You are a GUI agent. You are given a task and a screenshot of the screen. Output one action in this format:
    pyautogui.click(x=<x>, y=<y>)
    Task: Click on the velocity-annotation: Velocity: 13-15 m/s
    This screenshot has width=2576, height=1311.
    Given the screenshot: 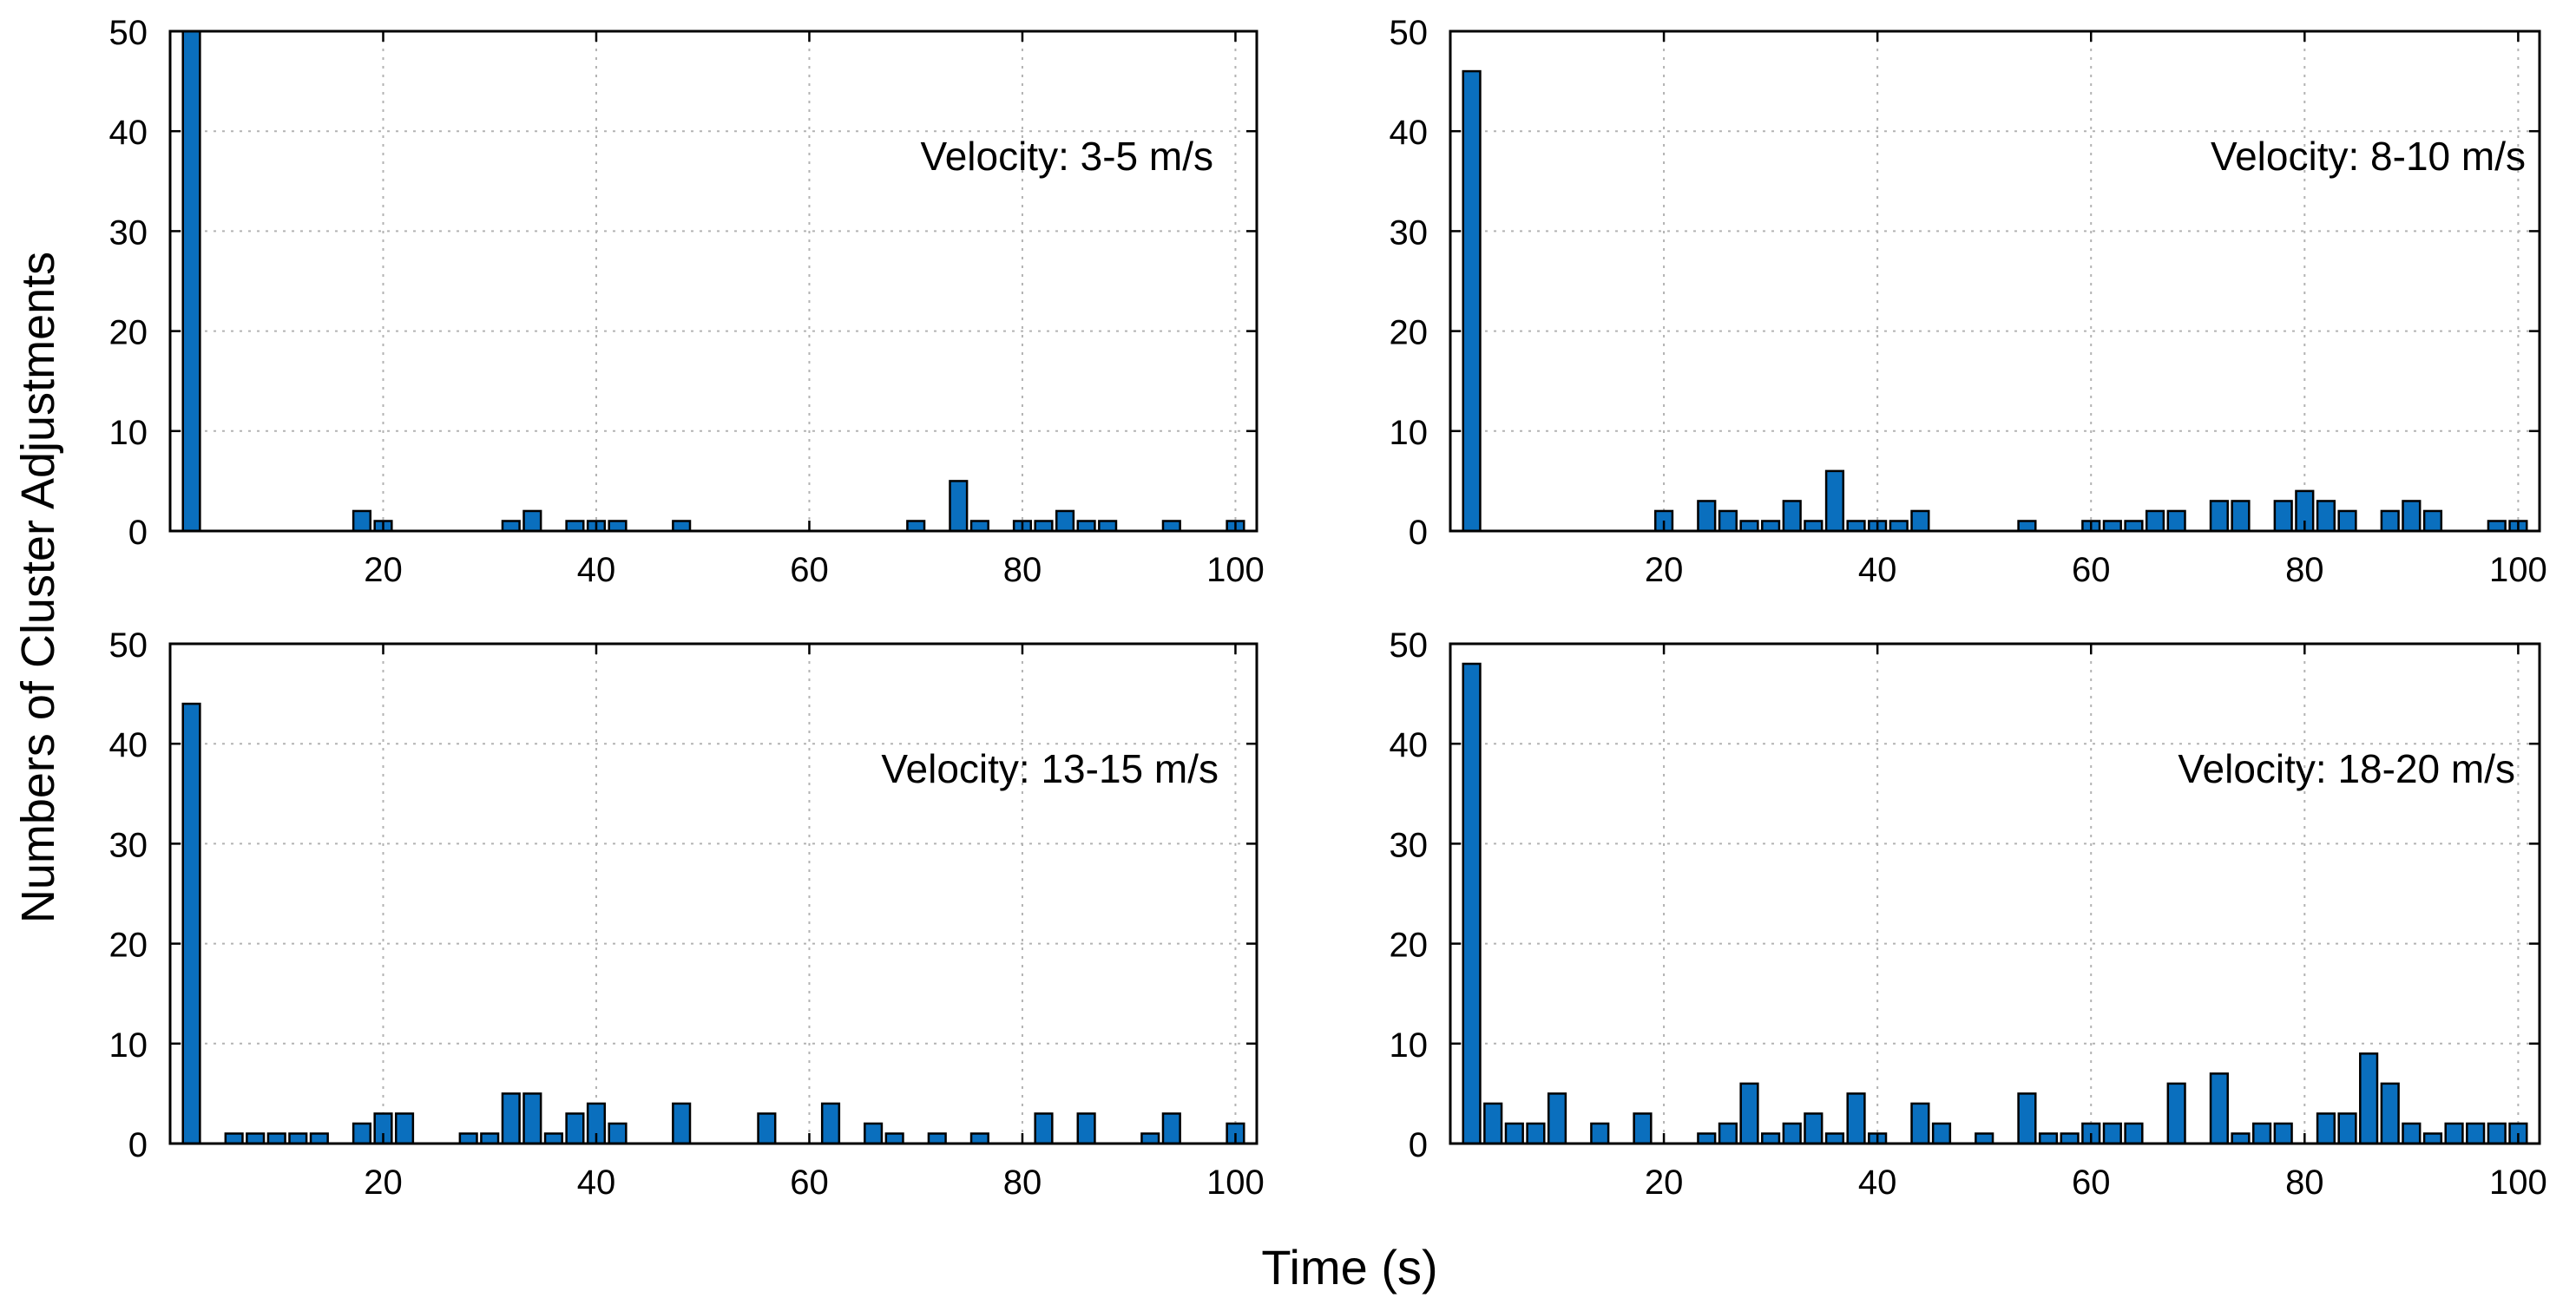 What is the action you would take?
    pyautogui.click(x=1050, y=768)
    